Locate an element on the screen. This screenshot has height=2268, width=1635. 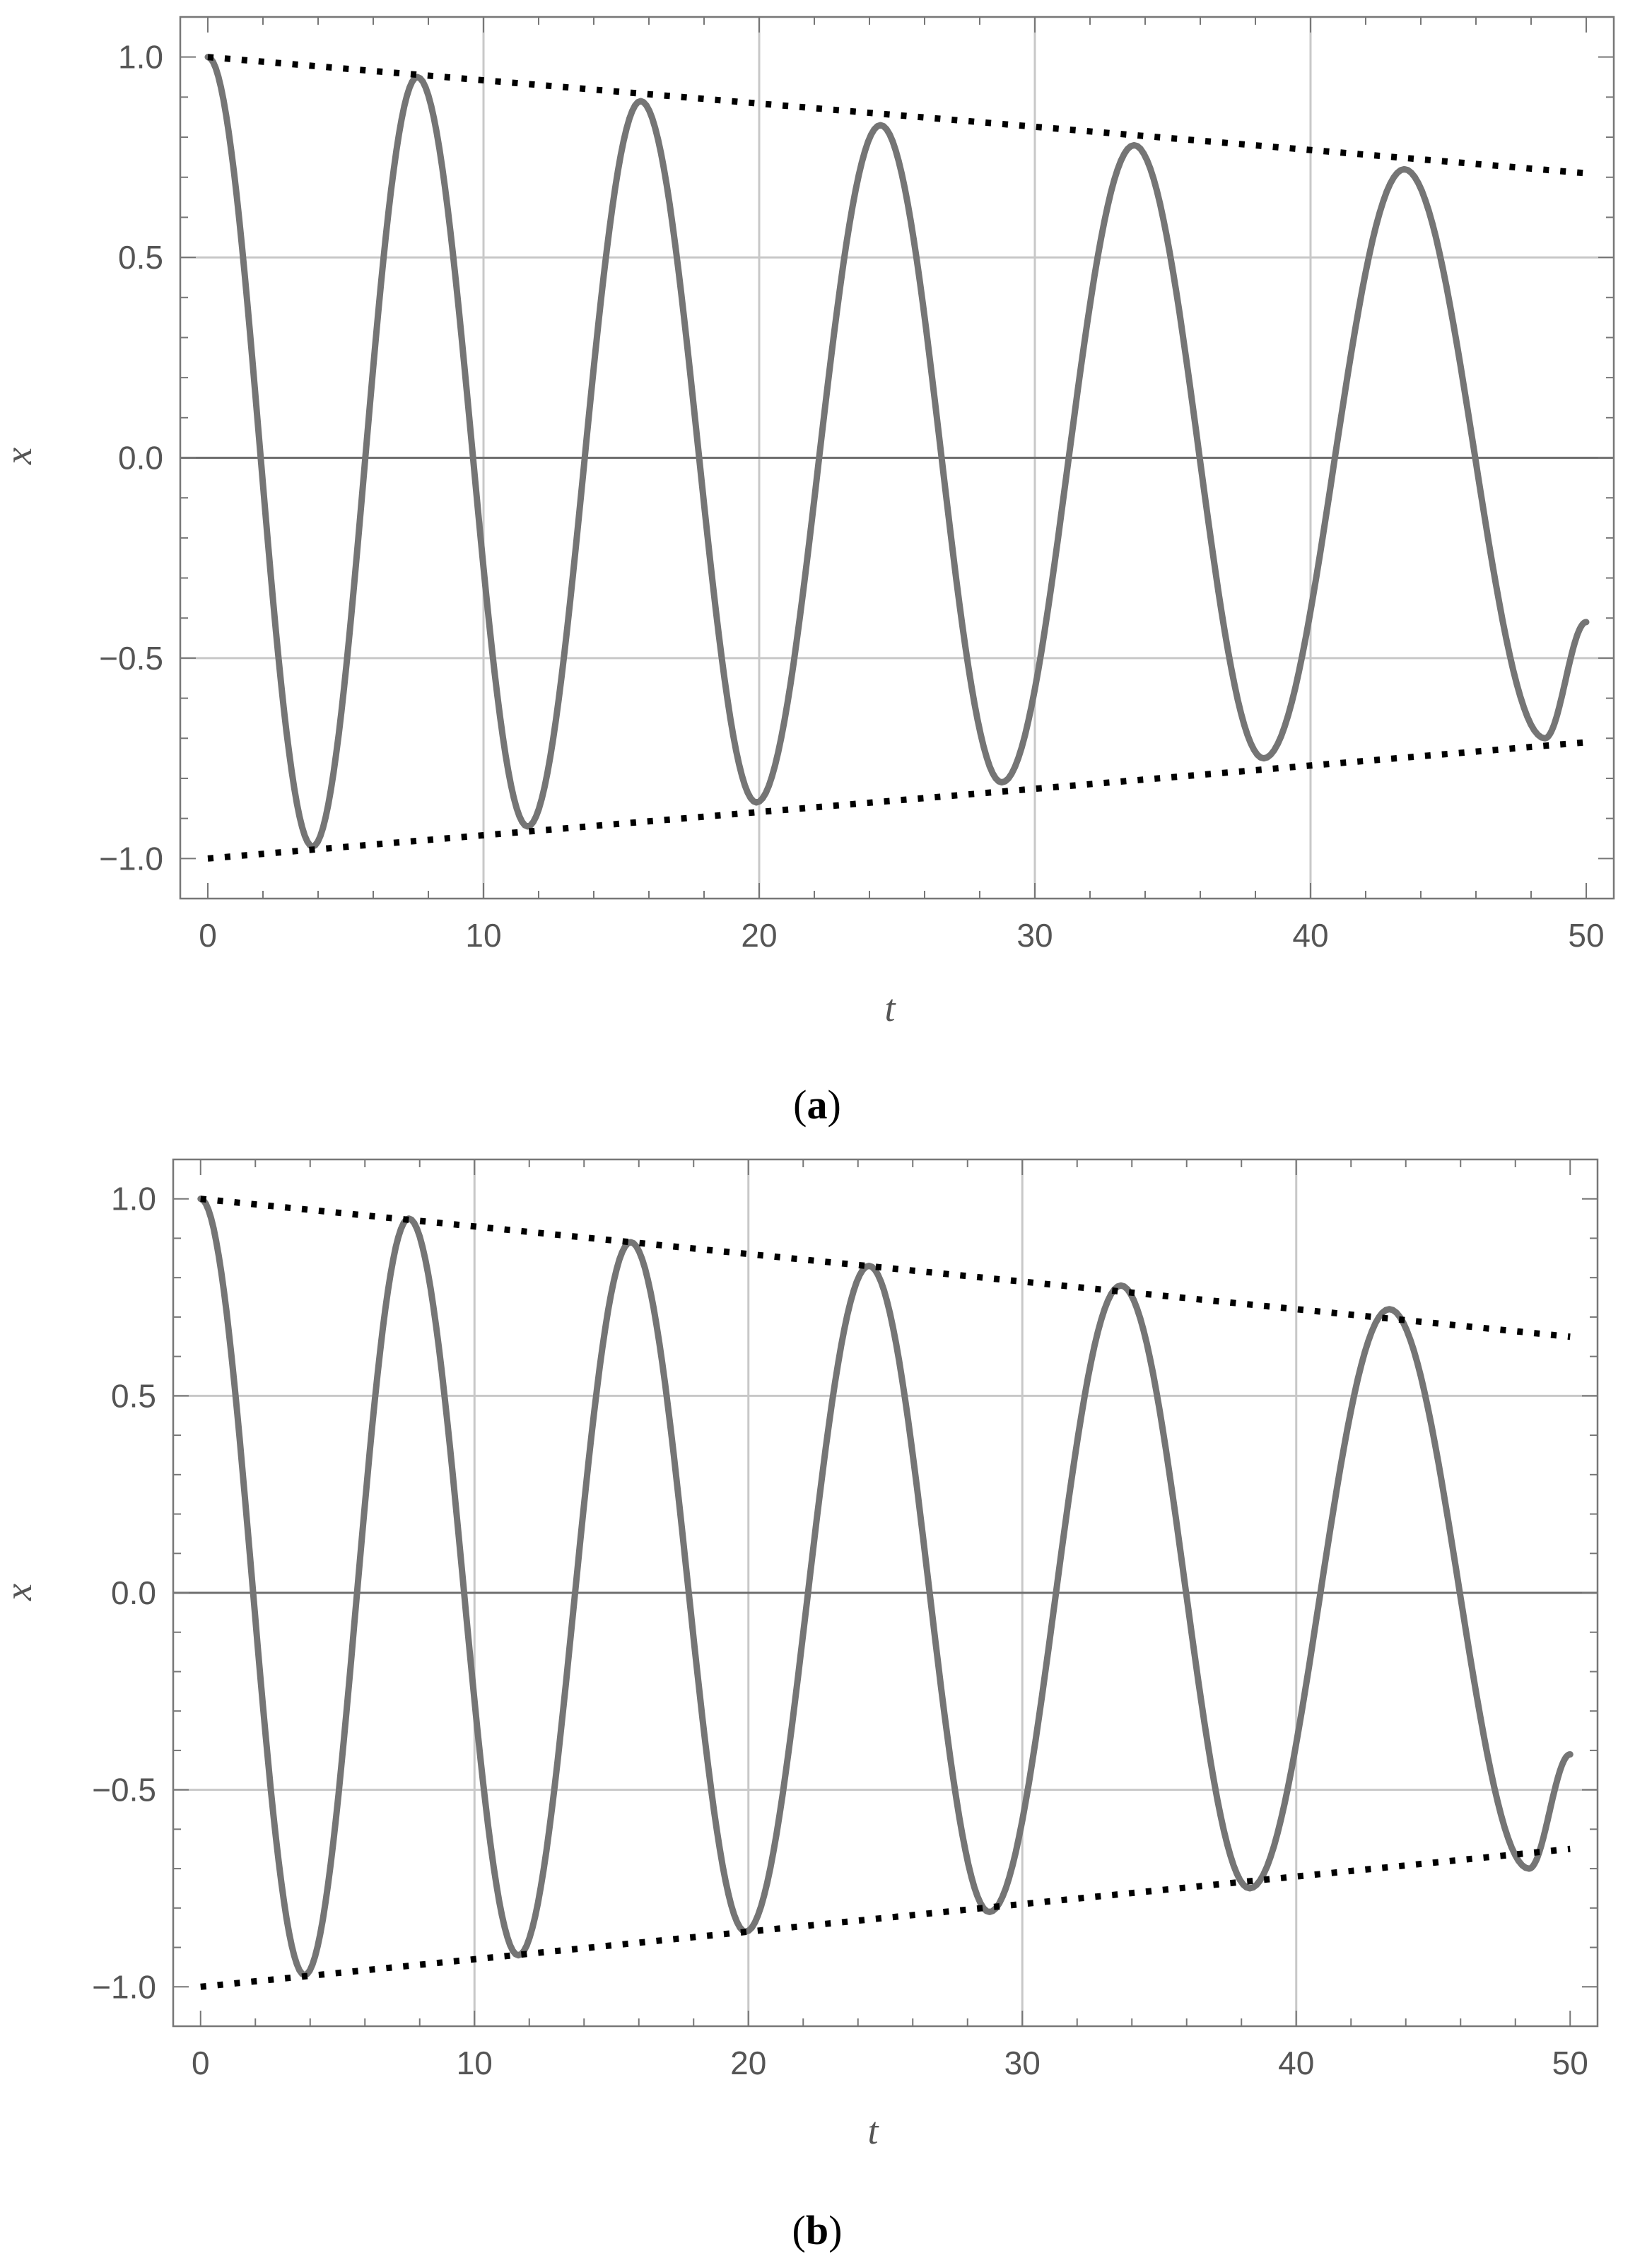
series-upper-envelope is located at coordinates (885, 1268).